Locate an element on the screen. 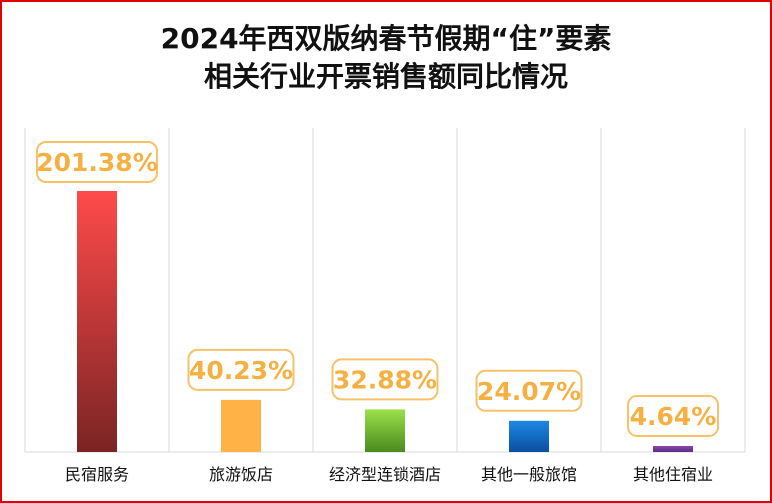 Image resolution: width=772 pixels, height=503 pixels. data-label-2: 40.23% is located at coordinates (241, 370).